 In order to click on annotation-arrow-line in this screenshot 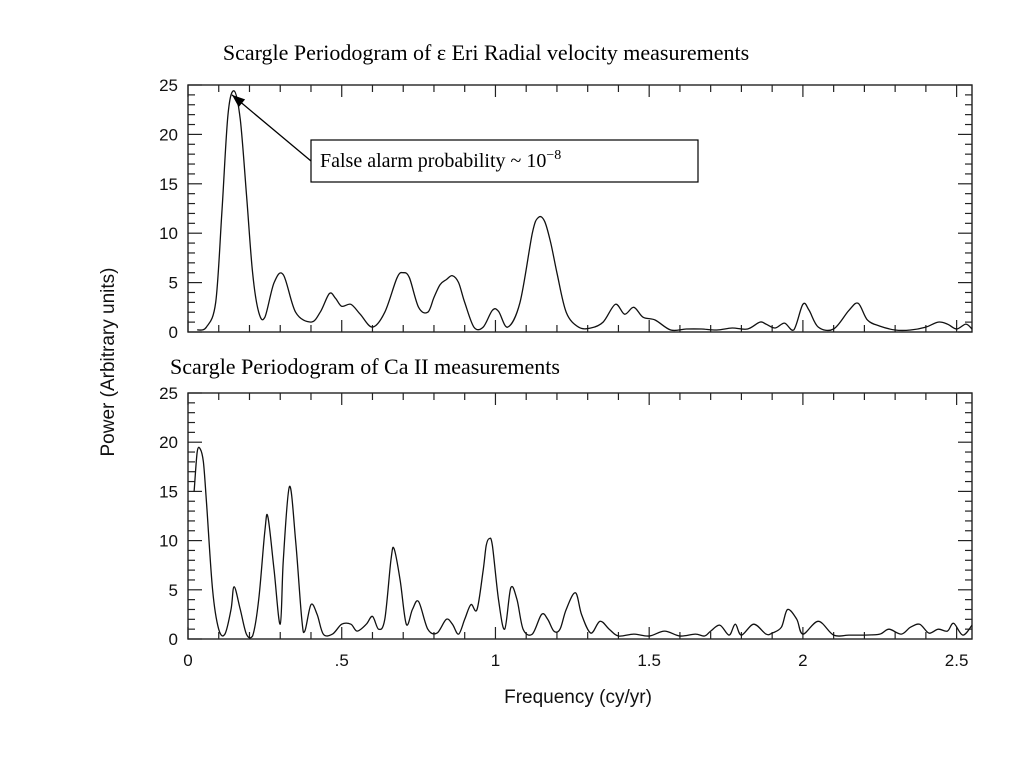, I will do `click(271, 128)`.